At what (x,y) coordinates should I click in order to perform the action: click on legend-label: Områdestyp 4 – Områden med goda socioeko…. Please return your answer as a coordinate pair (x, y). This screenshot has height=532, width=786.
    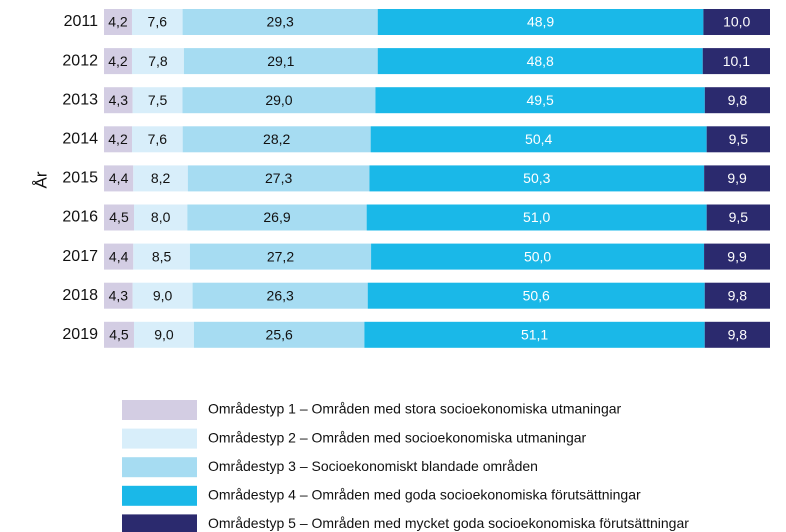
    Looking at the image, I should click on (424, 495).